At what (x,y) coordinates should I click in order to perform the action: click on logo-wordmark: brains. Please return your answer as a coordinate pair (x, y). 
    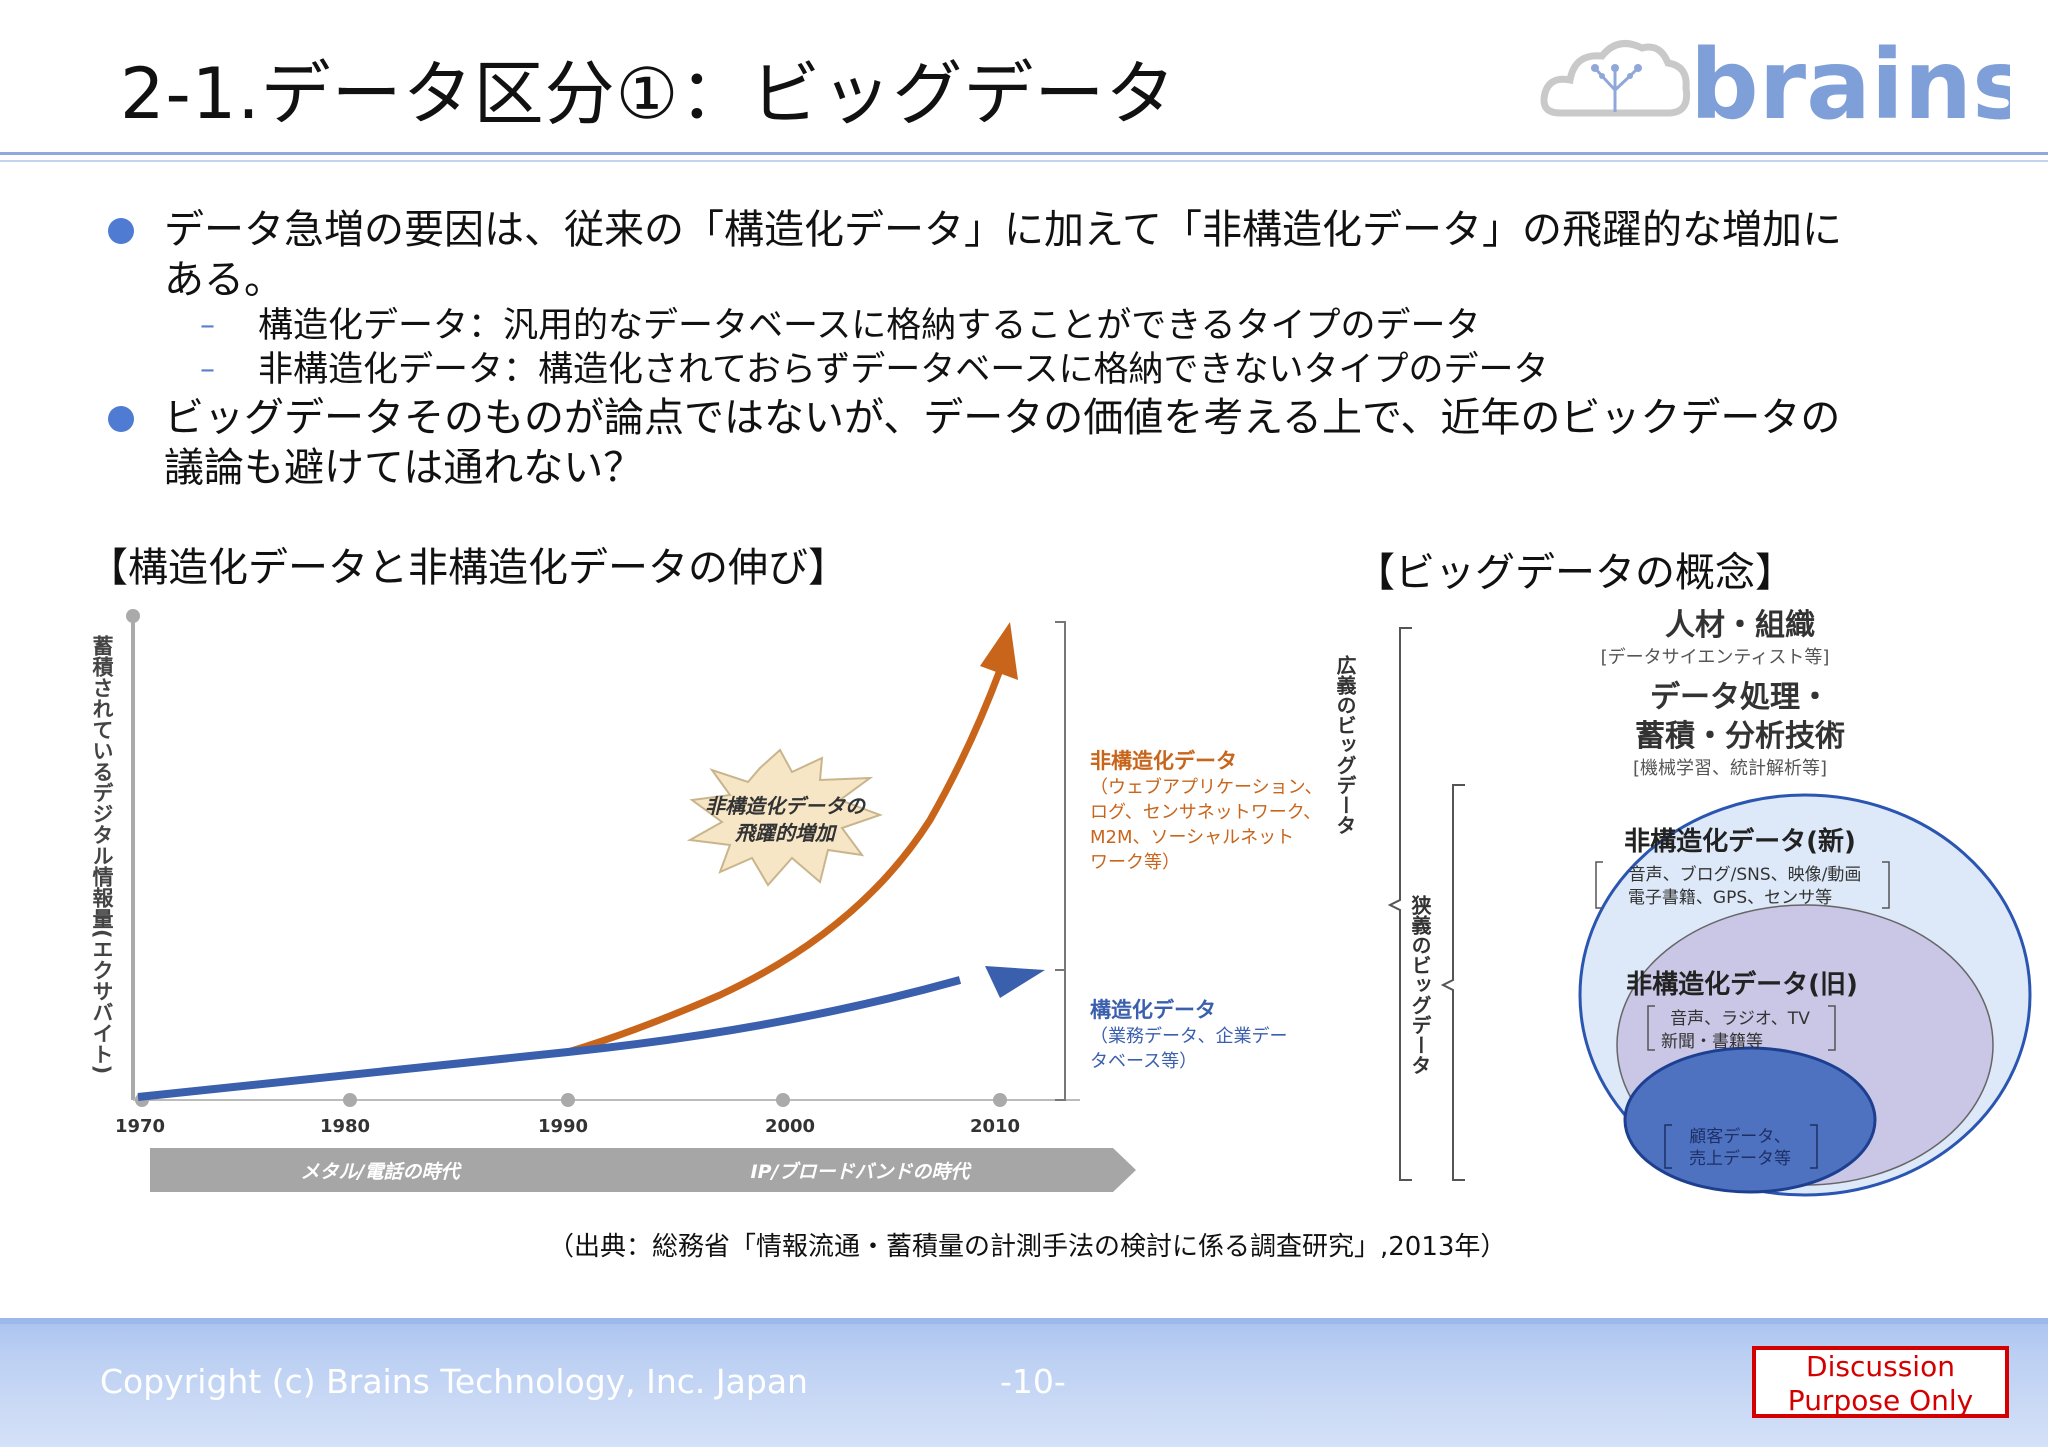
    Looking at the image, I should click on (1850, 83).